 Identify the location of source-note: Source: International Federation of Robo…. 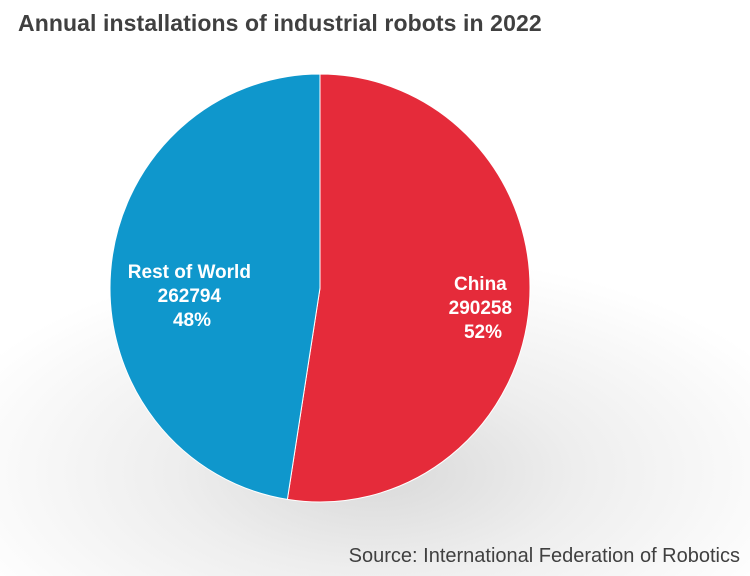
(544, 556).